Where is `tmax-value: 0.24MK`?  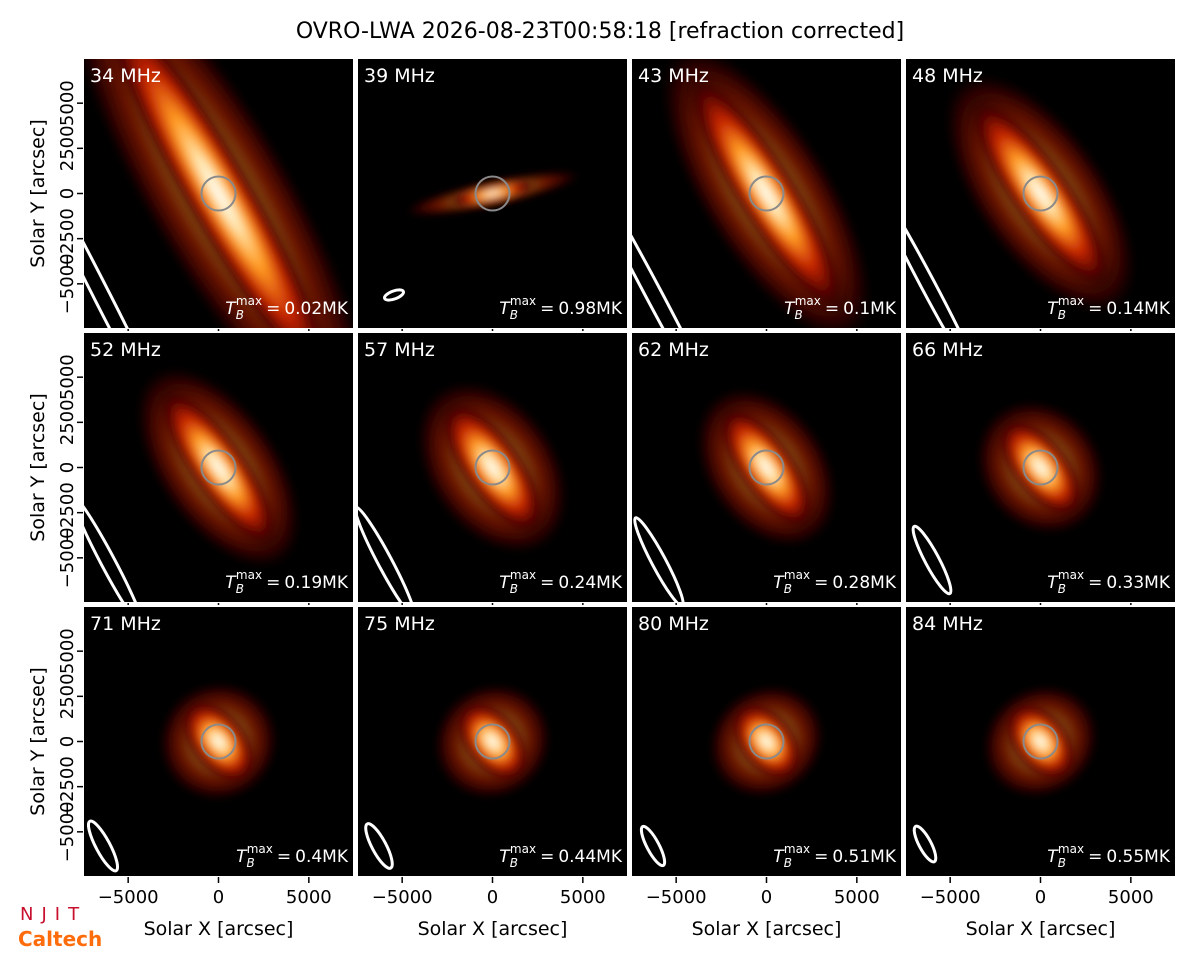
tmax-value: 0.24MK is located at coordinates (590, 583).